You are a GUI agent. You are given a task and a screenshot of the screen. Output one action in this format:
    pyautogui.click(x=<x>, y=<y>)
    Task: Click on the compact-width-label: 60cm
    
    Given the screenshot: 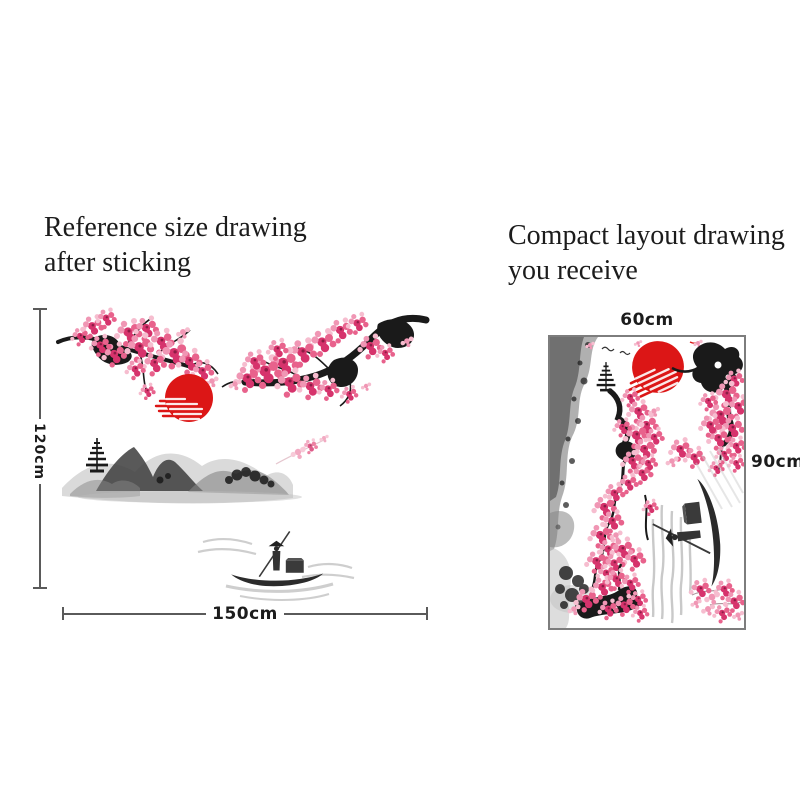 What is the action you would take?
    pyautogui.click(x=647, y=320)
    